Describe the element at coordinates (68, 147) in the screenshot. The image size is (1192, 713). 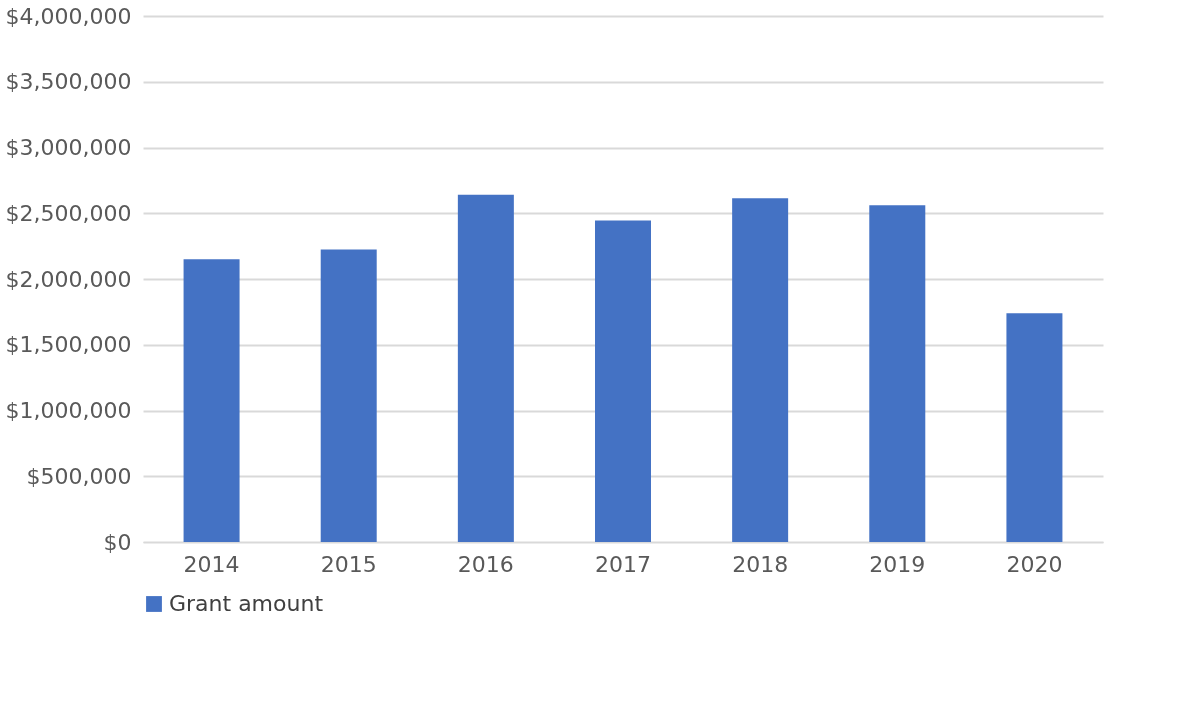
I see `y-tick-label: $3,000,000` at that location.